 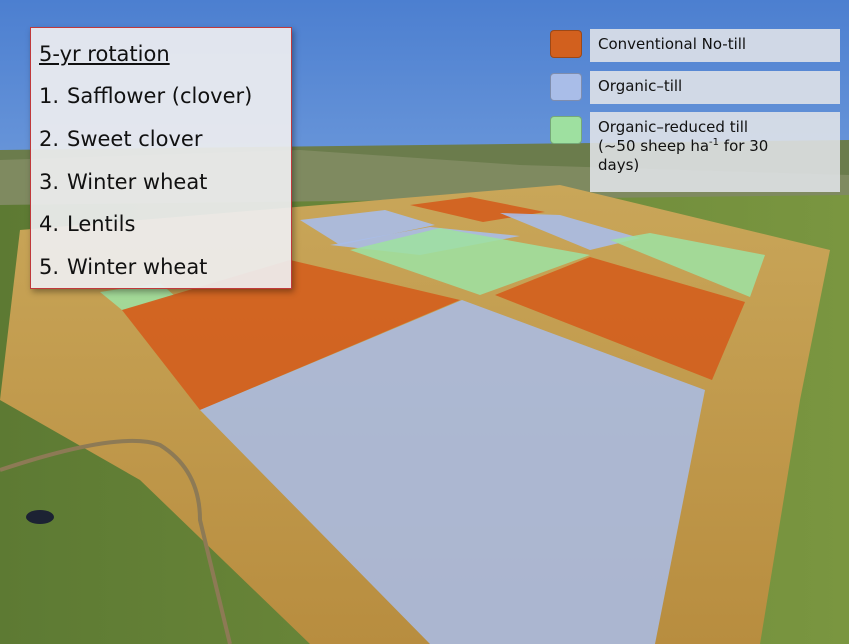 What do you see at coordinates (566, 130) in the screenshot?
I see `legend-swatch-organic-reduced-till` at bounding box center [566, 130].